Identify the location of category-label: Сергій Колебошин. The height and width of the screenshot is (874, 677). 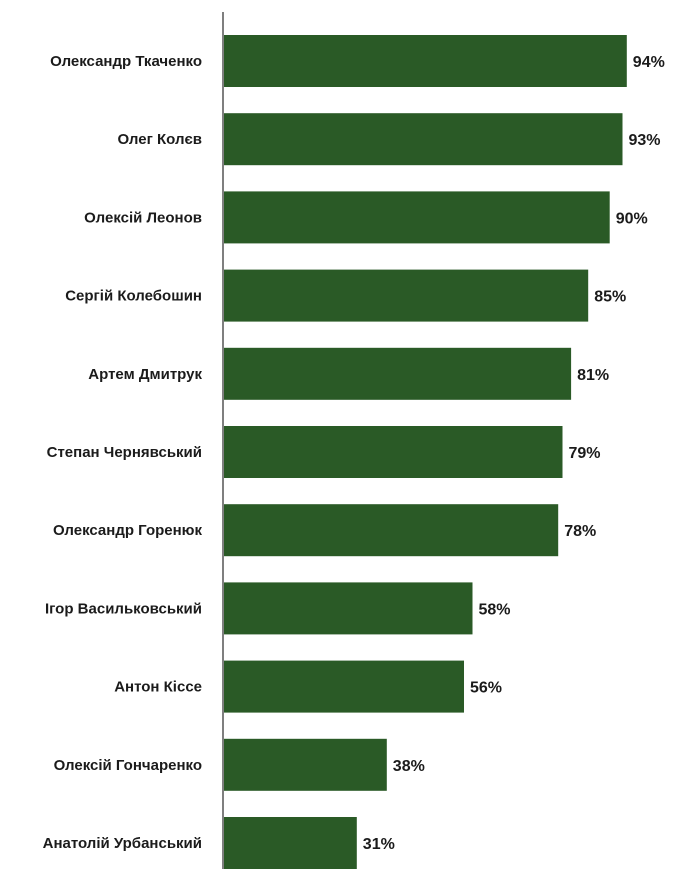
(133, 296).